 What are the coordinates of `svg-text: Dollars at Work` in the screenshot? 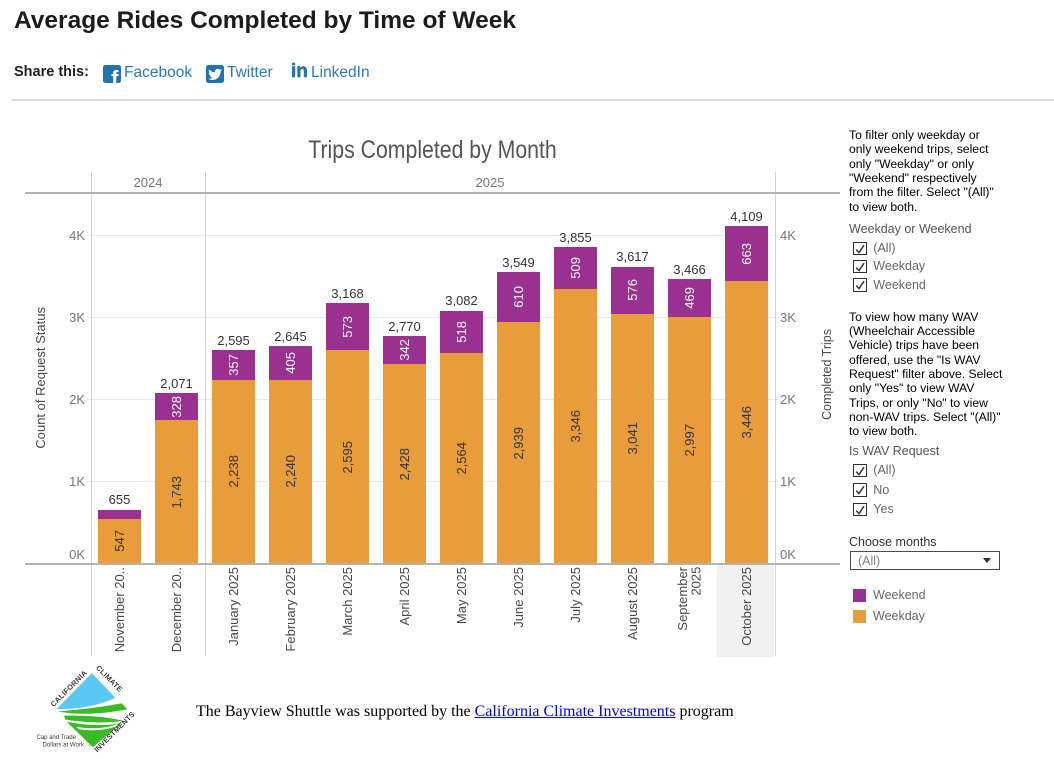 It's located at (64, 744).